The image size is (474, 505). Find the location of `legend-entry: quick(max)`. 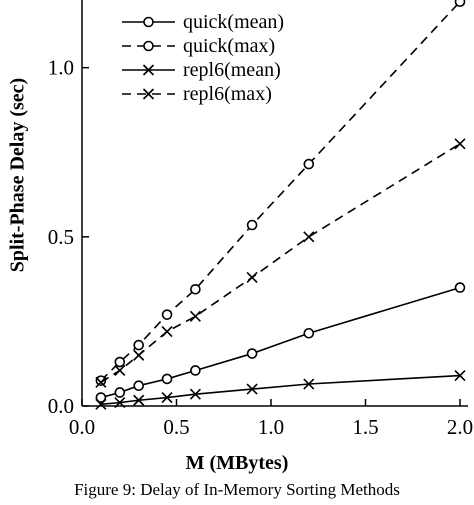

legend-entry: quick(max) is located at coordinates (198, 46).